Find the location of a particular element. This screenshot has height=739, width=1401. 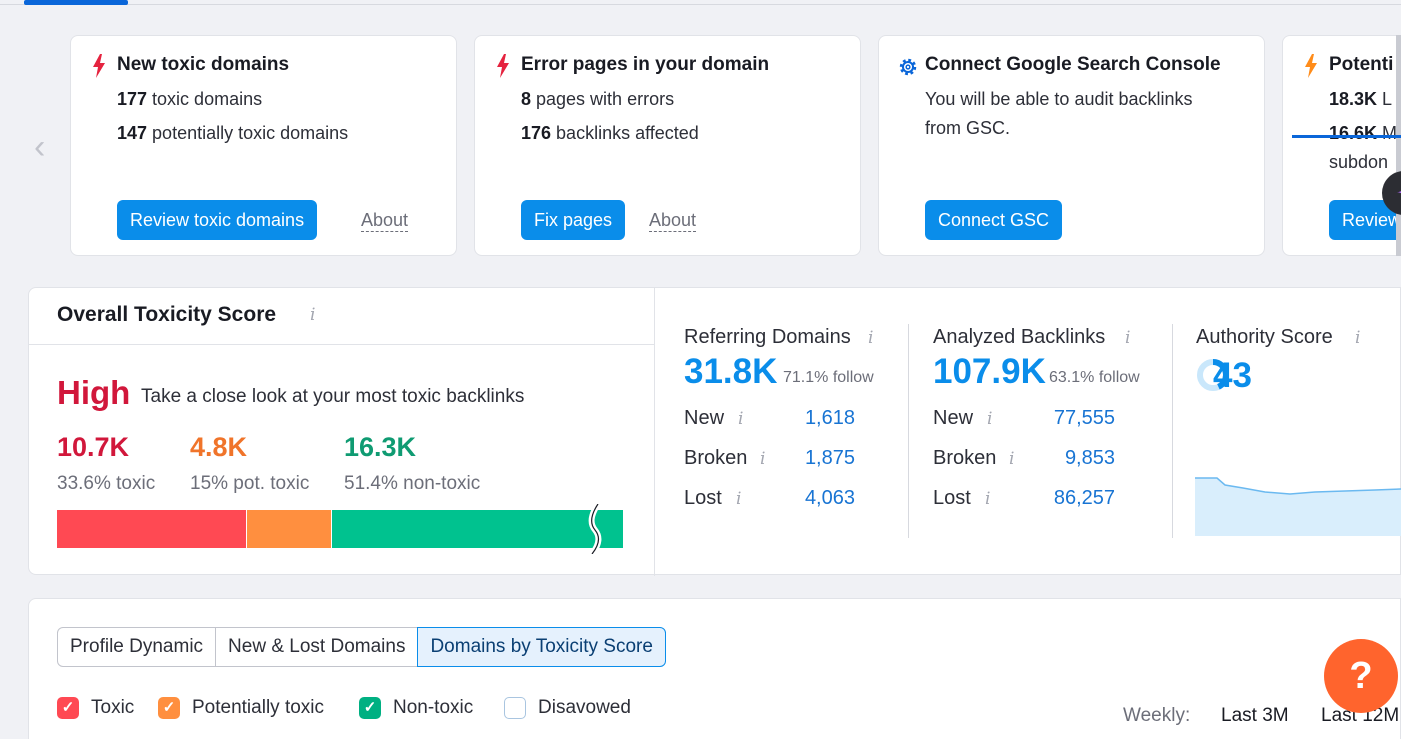

authority-score-value: 43 is located at coordinates (1232, 375).